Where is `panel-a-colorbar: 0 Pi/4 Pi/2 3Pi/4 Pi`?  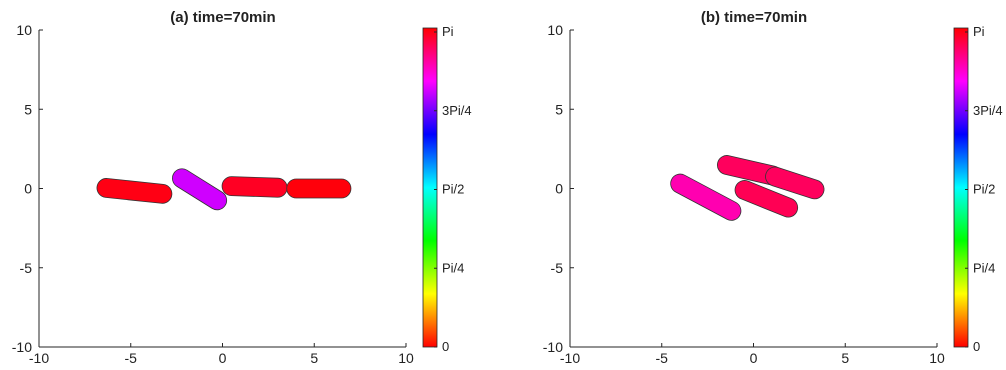
panel-a-colorbar: 0 Pi/4 Pi/2 3Pi/4 Pi is located at coordinates (447, 189).